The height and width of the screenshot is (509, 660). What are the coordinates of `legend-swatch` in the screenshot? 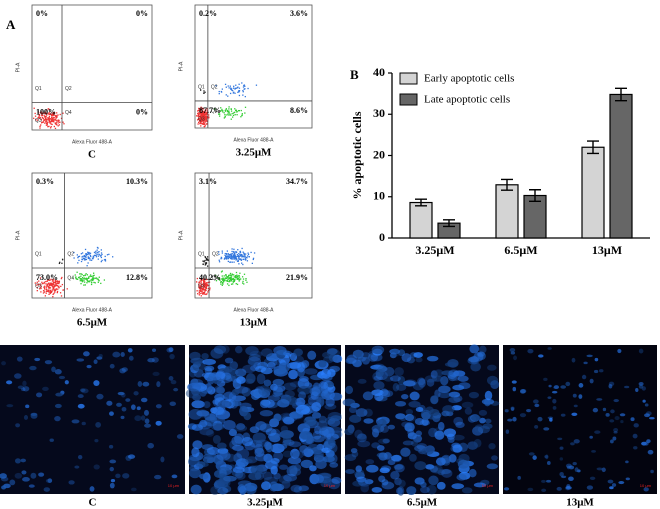 It's located at (408, 78).